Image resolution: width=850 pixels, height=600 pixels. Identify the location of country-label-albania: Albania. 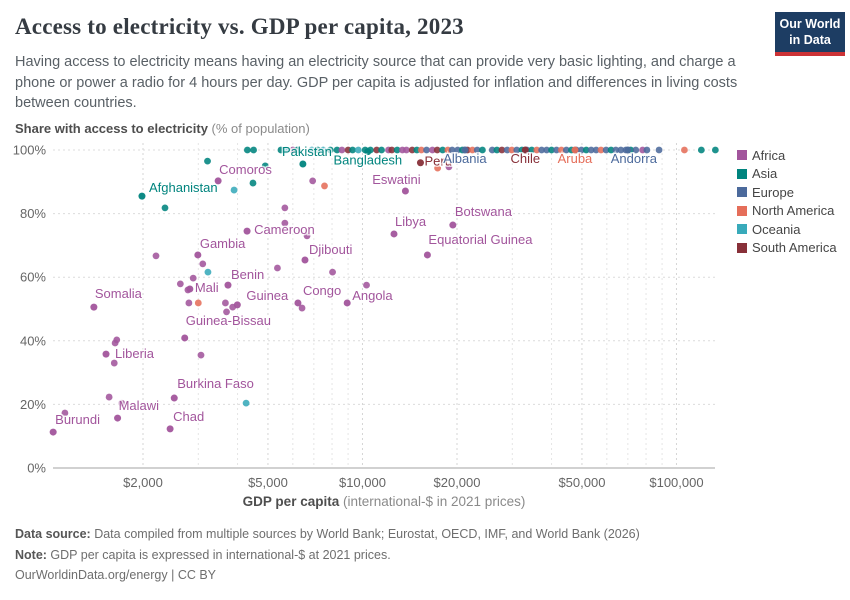
(465, 159).